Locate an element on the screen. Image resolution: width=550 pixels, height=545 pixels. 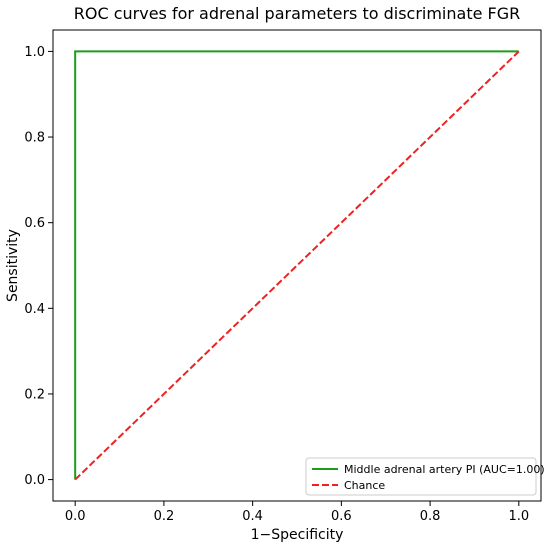
legend-label: Chance is located at coordinates (364, 485).